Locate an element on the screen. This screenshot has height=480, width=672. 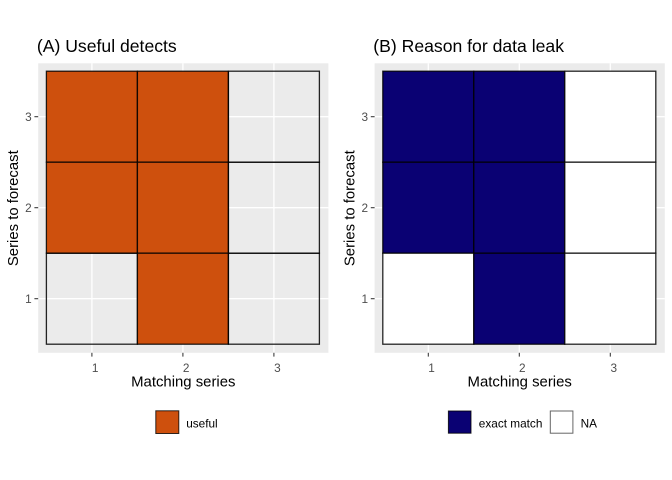
svg-text: (B) Reason for data leak is located at coordinates (468, 46).